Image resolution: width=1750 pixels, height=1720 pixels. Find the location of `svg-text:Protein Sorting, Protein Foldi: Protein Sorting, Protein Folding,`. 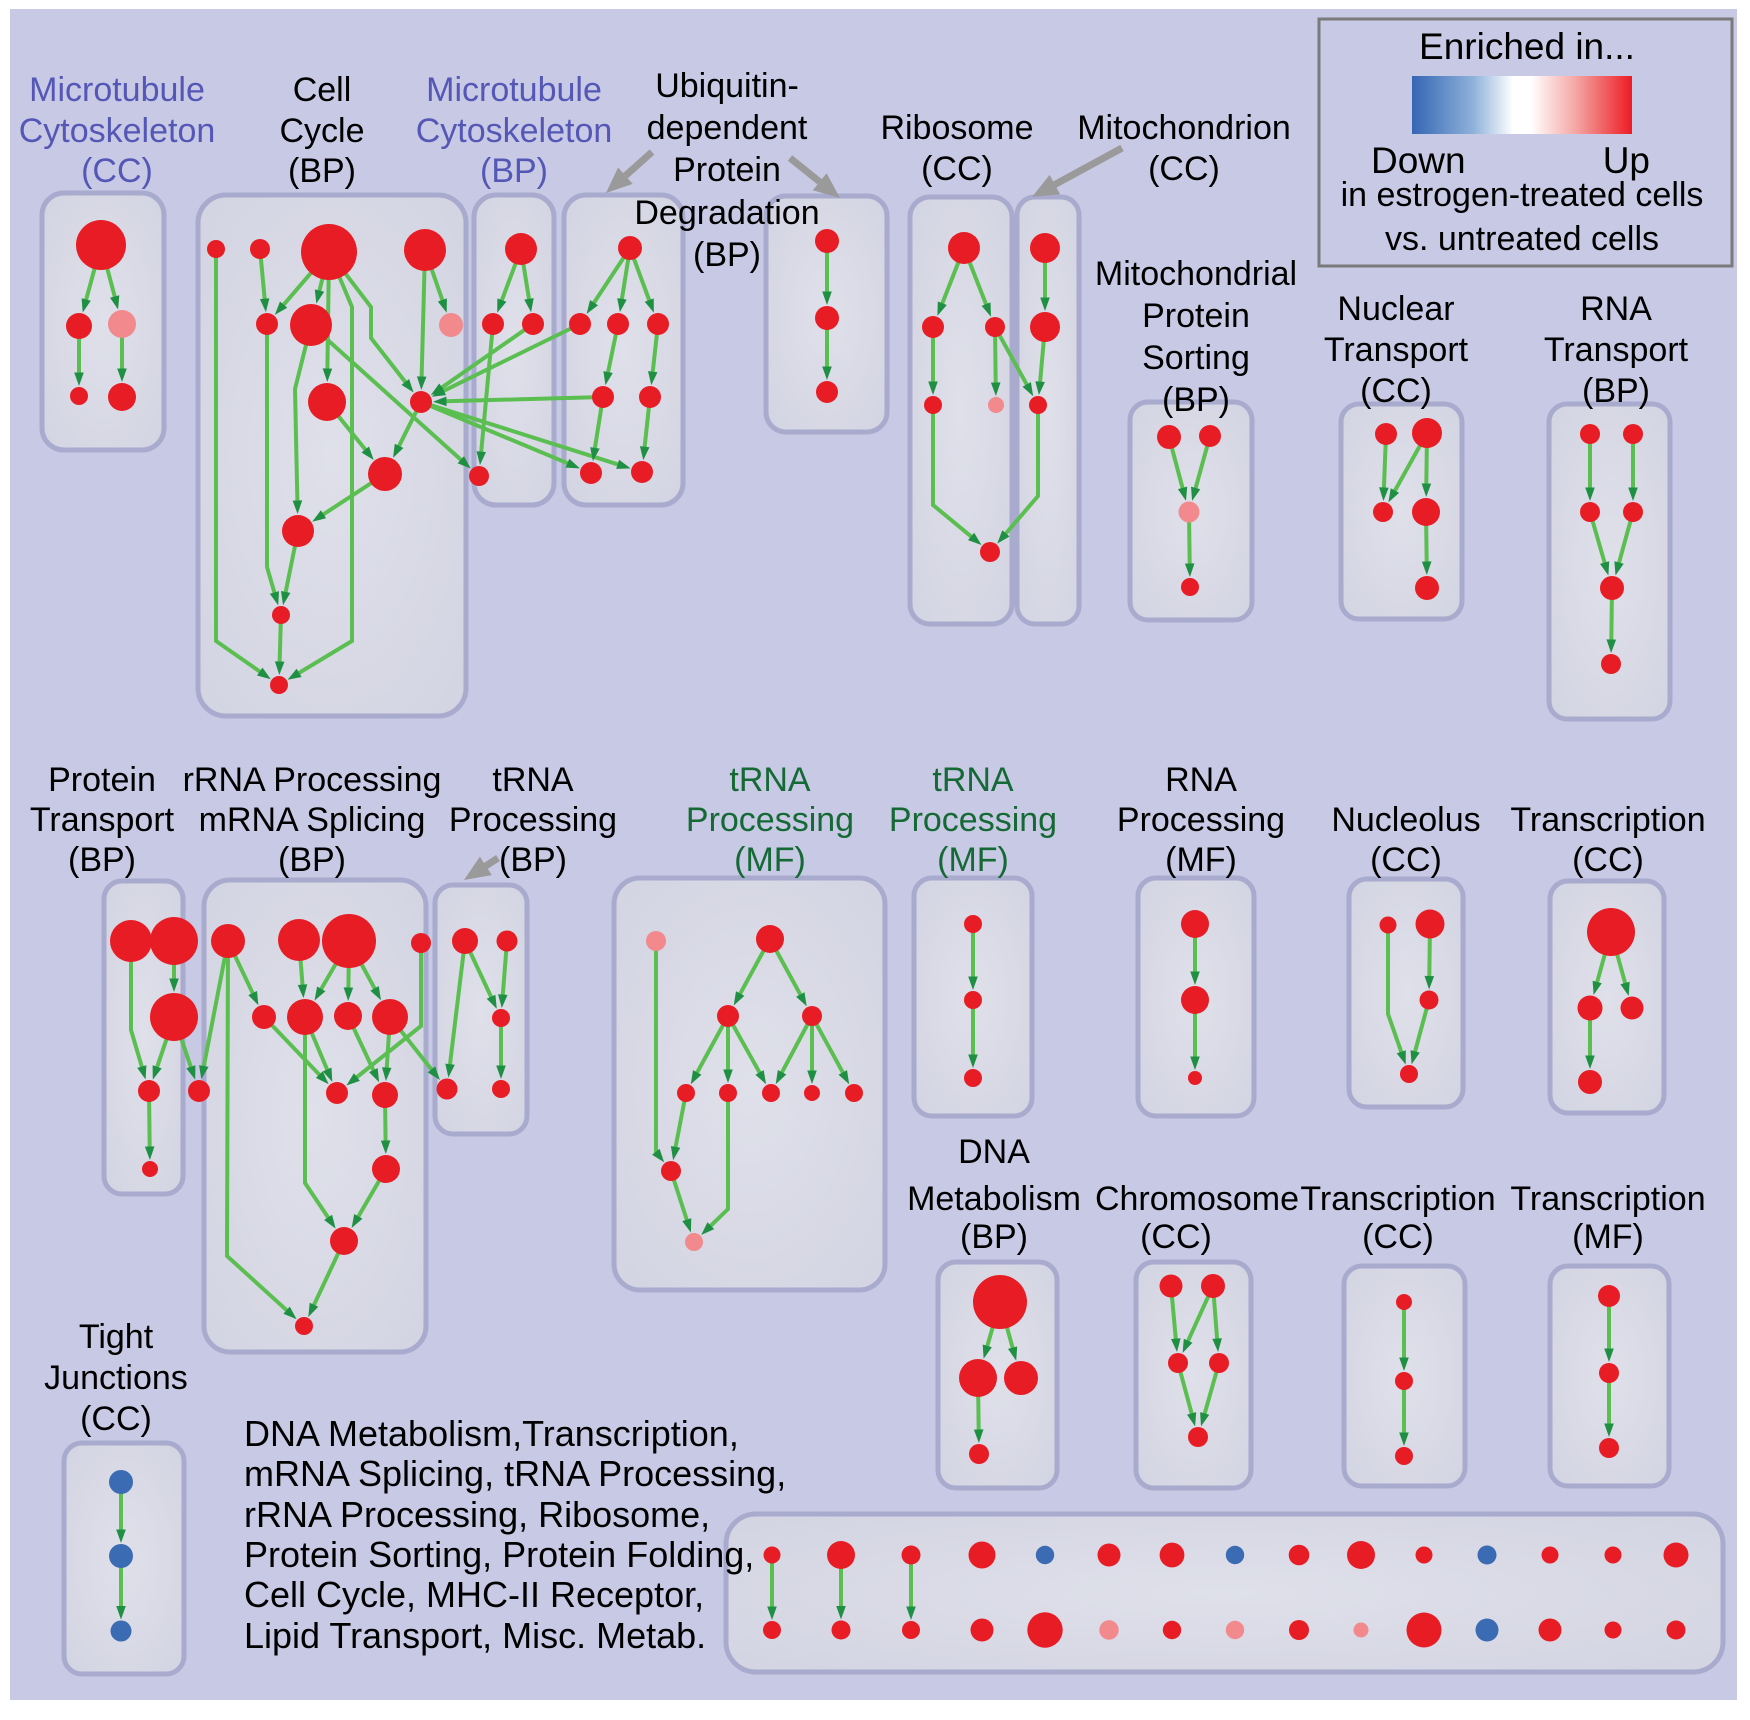

svg-text:Protein Sorting, Protein Foldi: Protein Sorting, Protein Folding, is located at coordinates (499, 1554).